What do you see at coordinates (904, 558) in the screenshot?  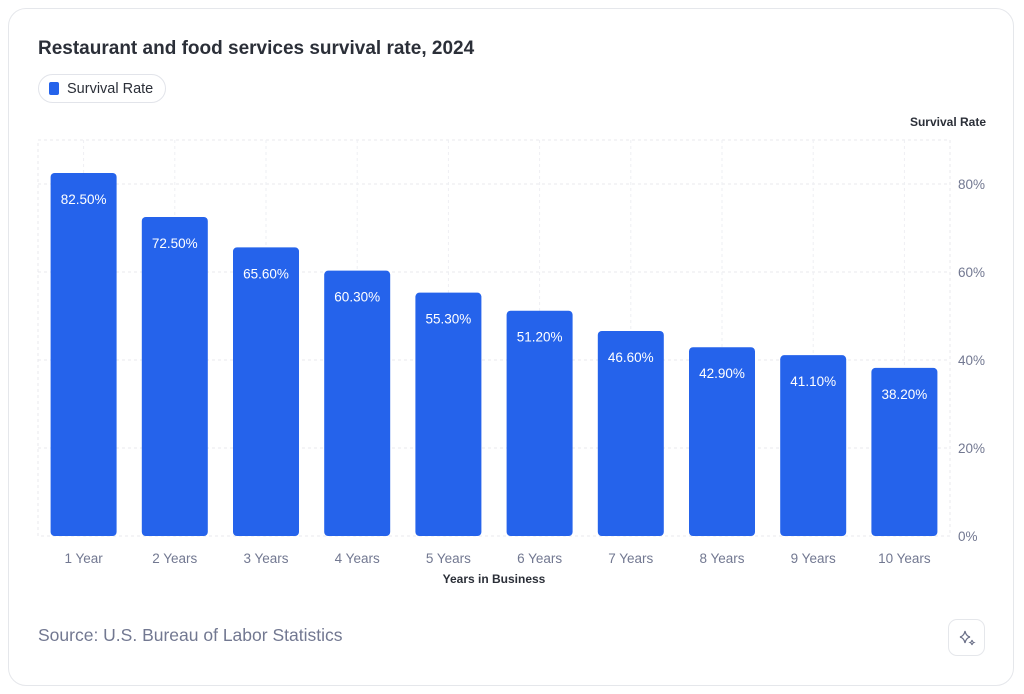 I see `x-tick-label: 10 Years` at bounding box center [904, 558].